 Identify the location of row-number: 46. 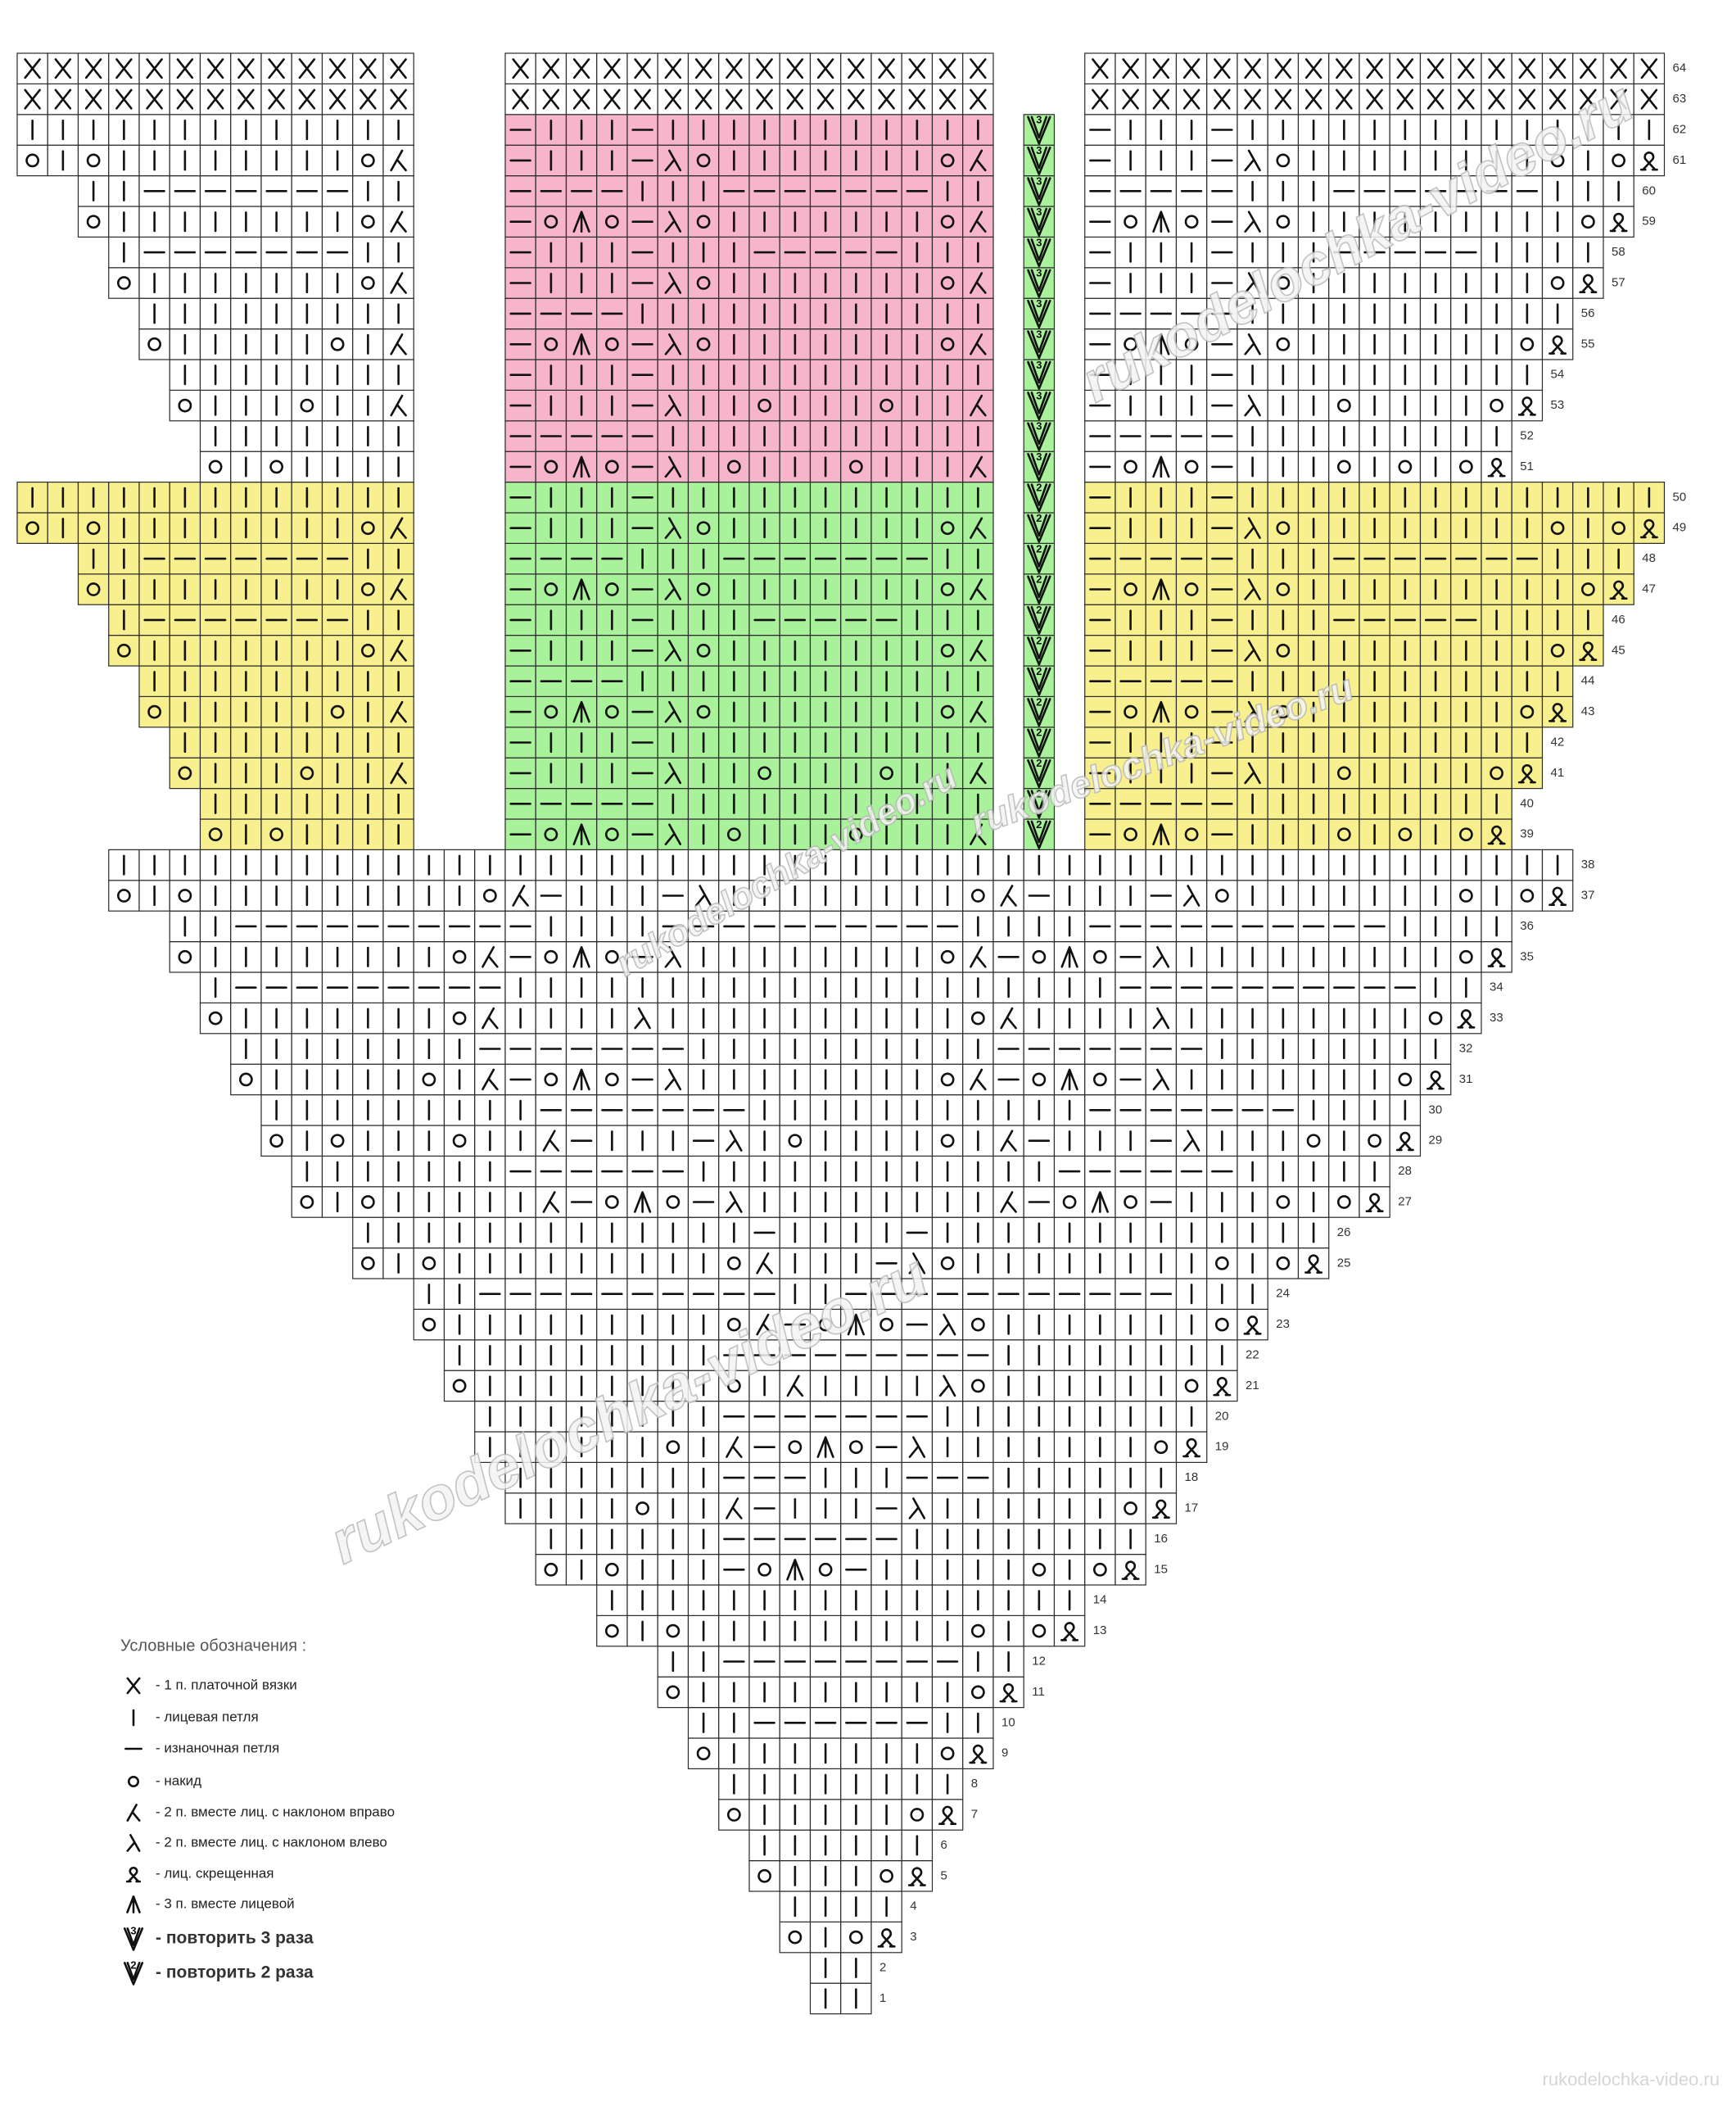
(1618, 620).